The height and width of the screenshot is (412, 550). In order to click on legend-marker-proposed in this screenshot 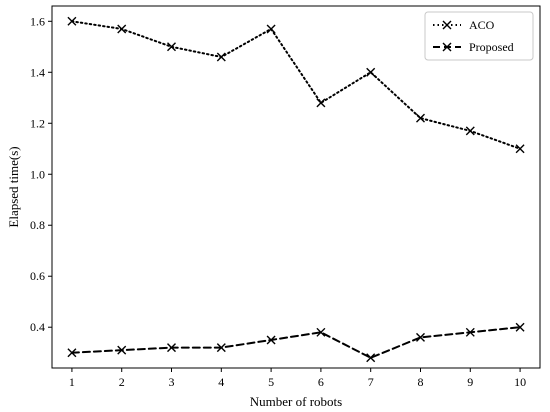, I will do `click(447, 47)`.